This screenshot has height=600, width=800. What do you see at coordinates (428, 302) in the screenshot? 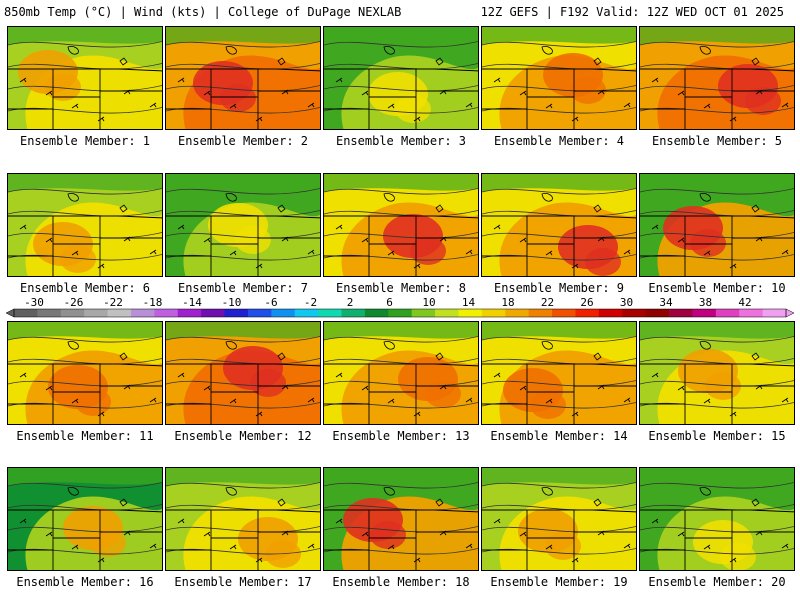
I see `colorbar-tick-label: 10` at bounding box center [428, 302].